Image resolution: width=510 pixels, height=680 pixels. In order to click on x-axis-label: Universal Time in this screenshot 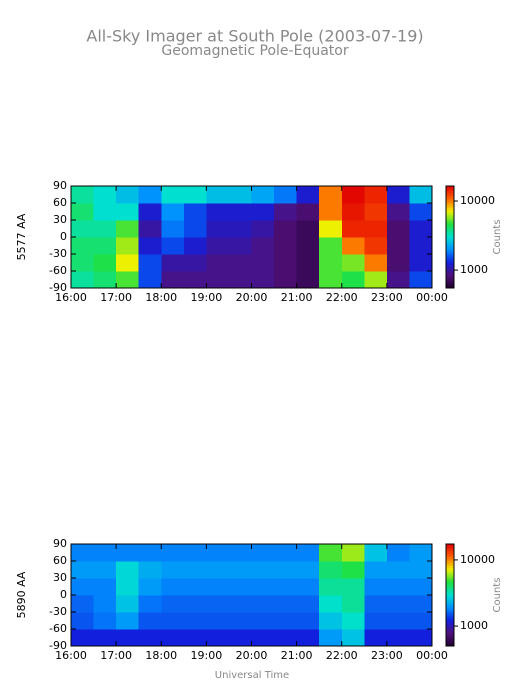, I will do `click(252, 675)`.